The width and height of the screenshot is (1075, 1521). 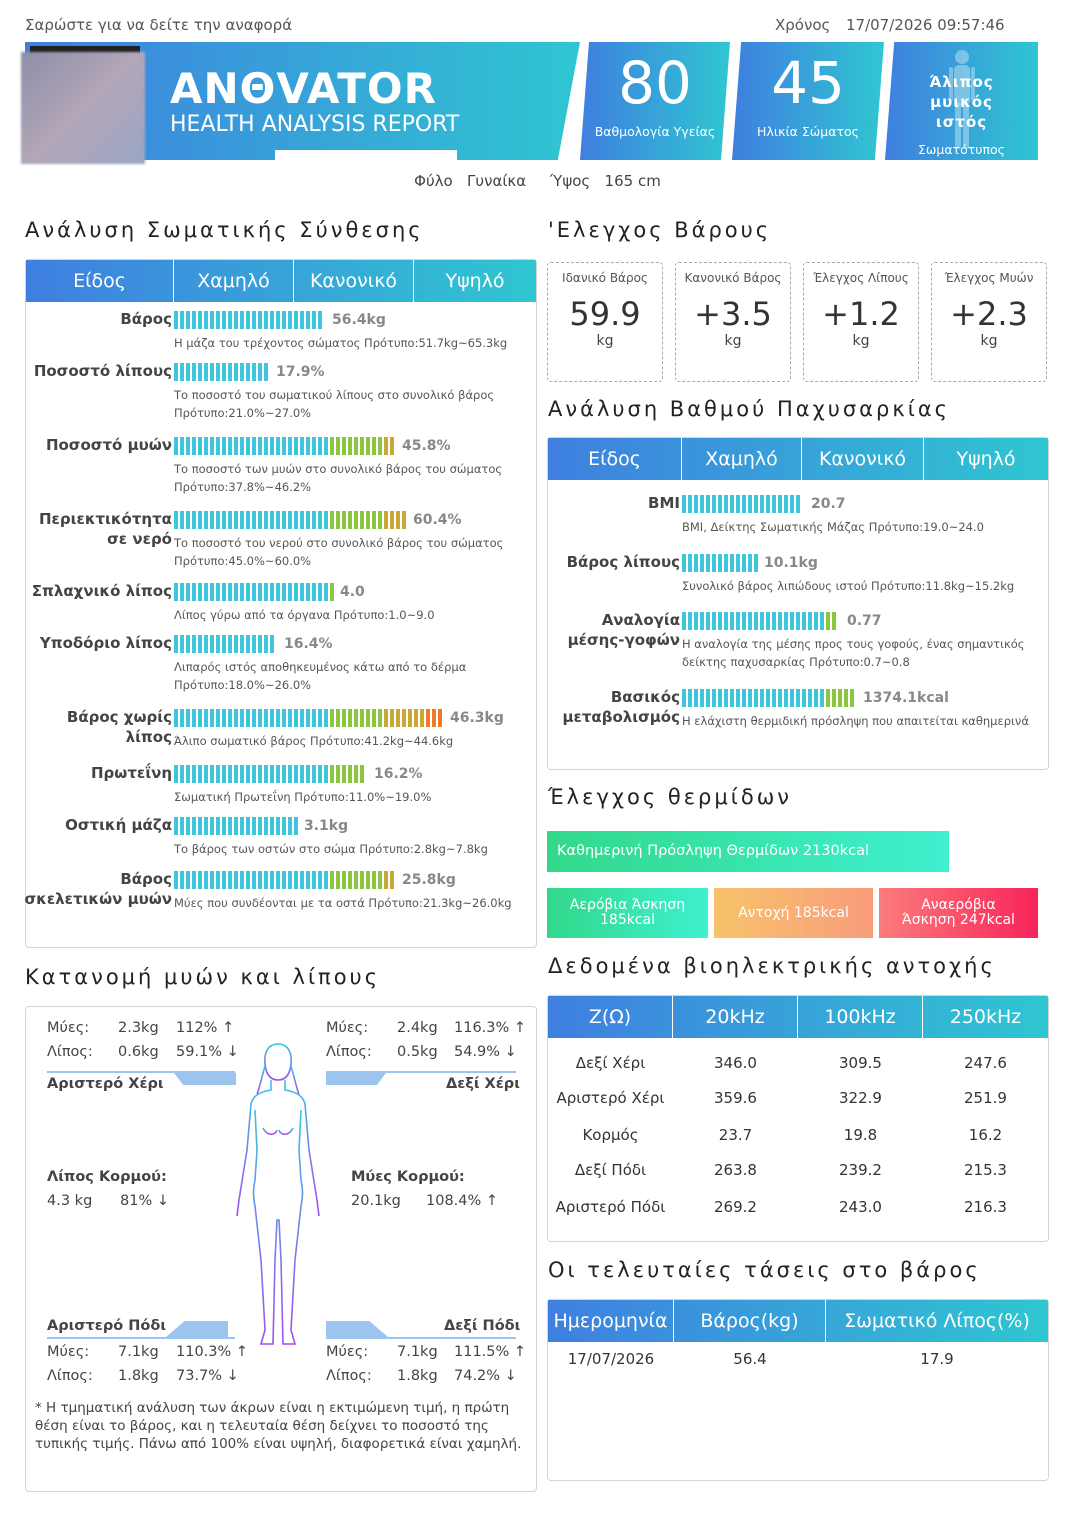 I want to click on metric-description: Σωματική Πρωτεΐνη Πρότυπο:11.0%~19.0%, so click(x=303, y=797).